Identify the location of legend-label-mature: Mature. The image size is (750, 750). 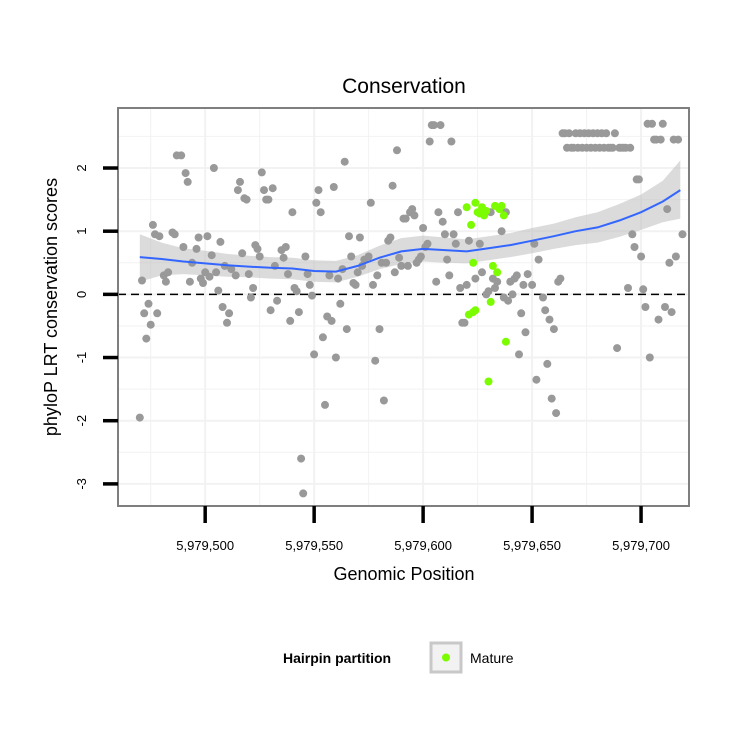
(492, 658).